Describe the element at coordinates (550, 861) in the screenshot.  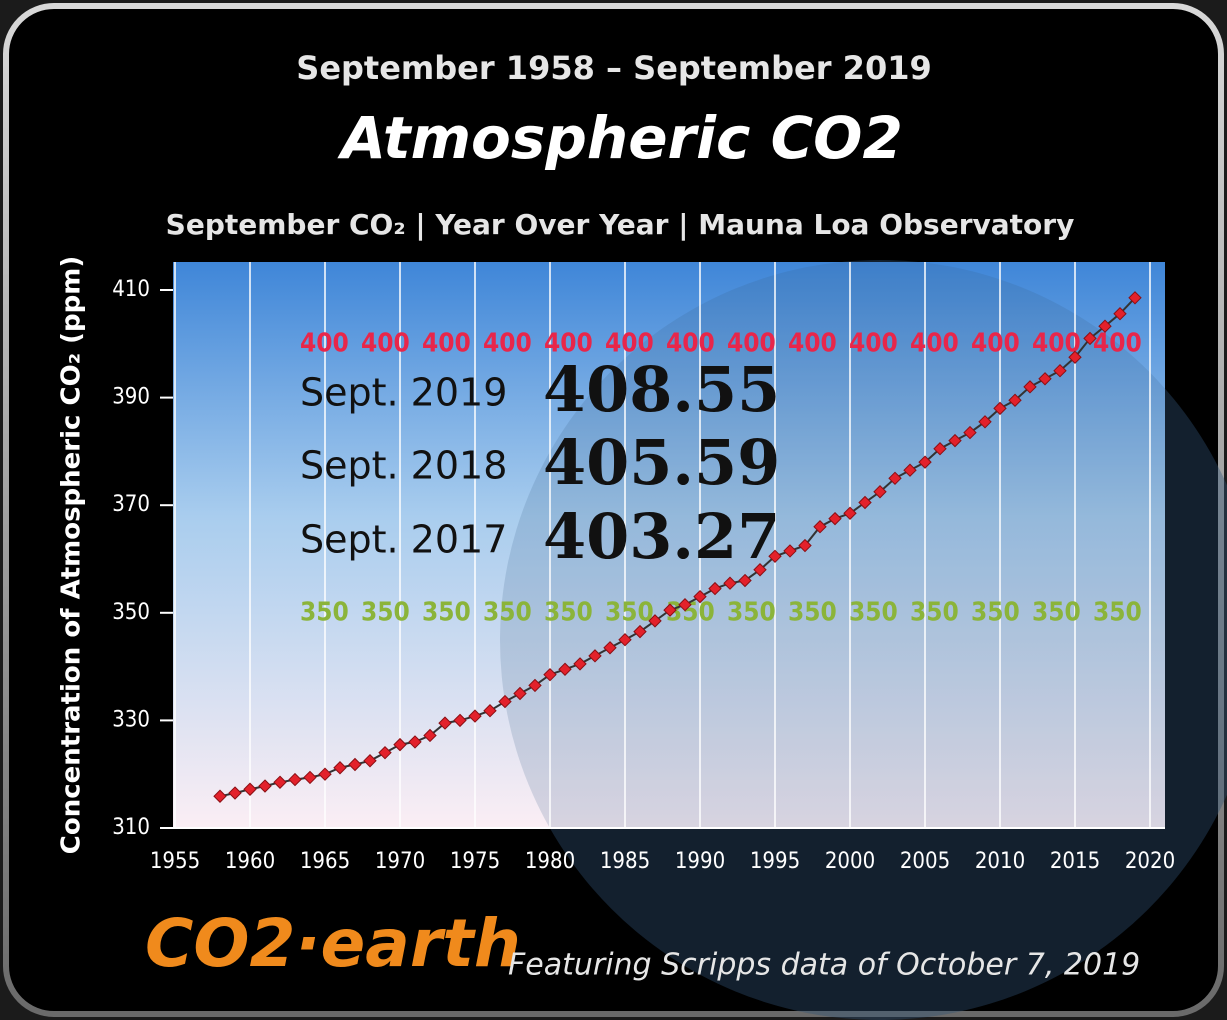
I see `x-tick-label: 1980` at that location.